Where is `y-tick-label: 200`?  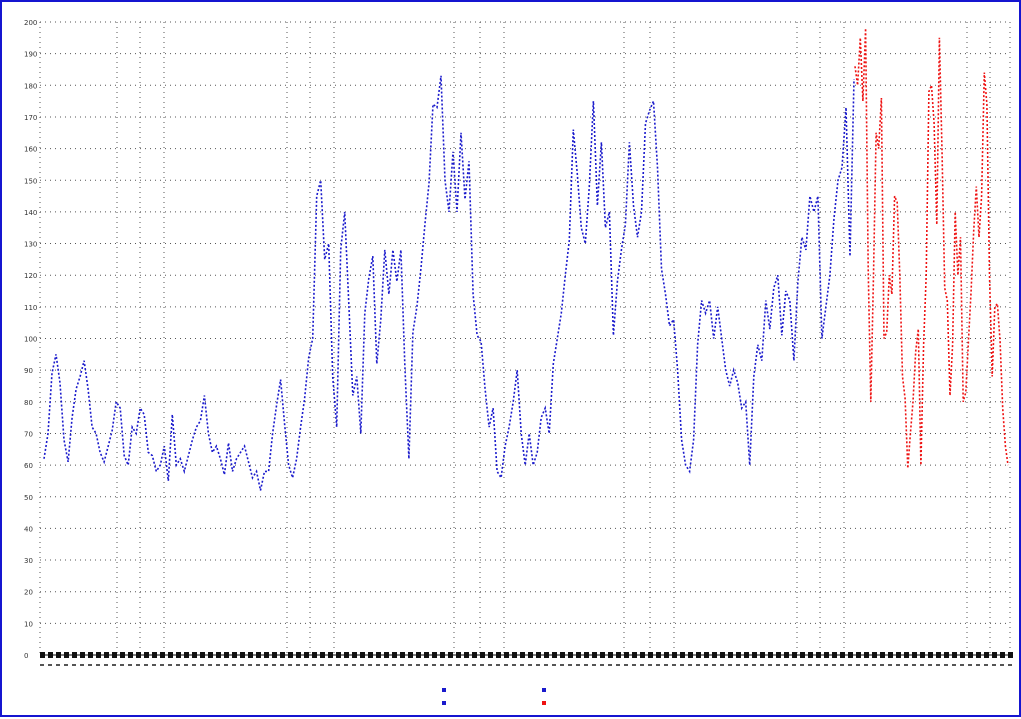
y-tick-label: 200 is located at coordinates (30, 23).